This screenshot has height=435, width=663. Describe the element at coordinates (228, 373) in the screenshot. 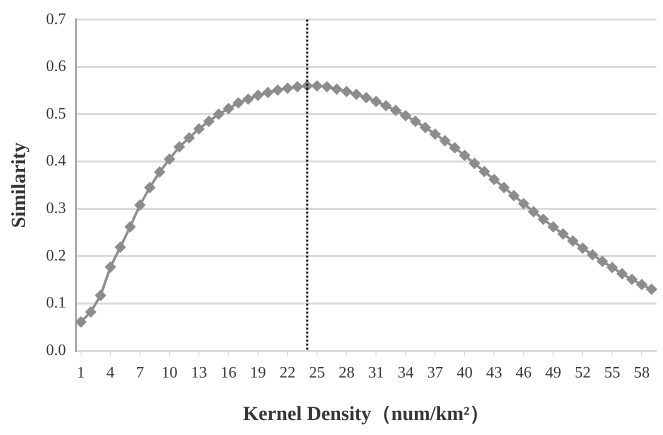

I see `x-tick-label: 16` at that location.